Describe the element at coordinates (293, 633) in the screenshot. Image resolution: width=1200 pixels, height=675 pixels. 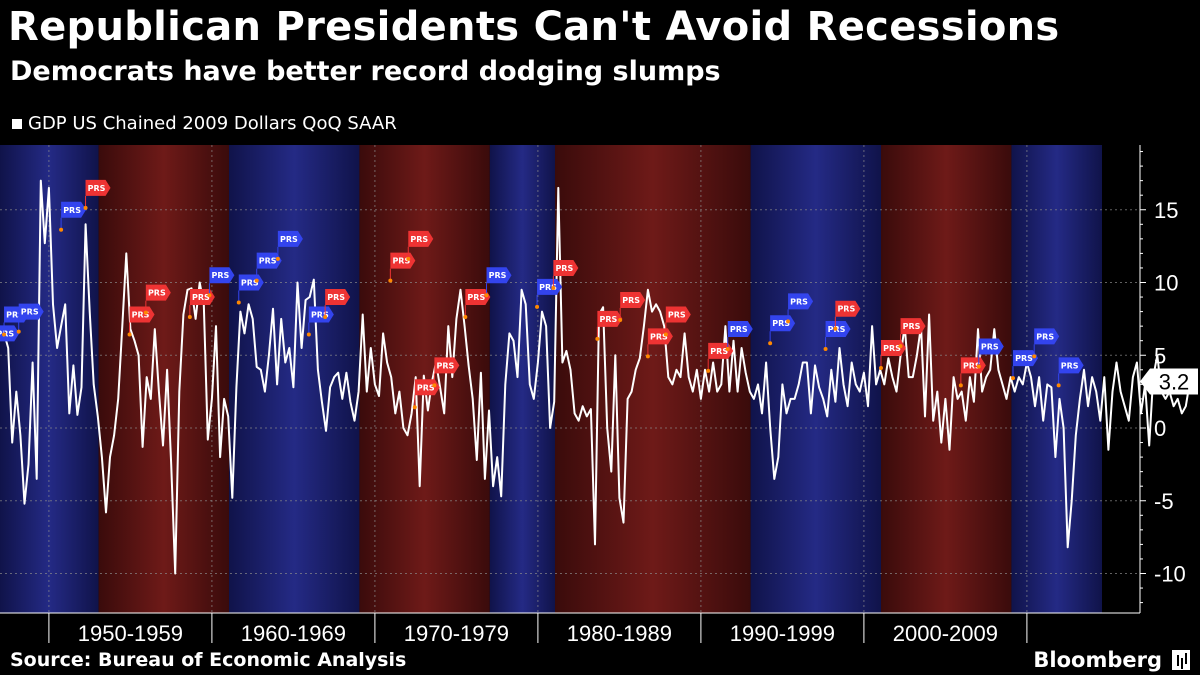
I see `x-tick-label: 1960-1969` at that location.